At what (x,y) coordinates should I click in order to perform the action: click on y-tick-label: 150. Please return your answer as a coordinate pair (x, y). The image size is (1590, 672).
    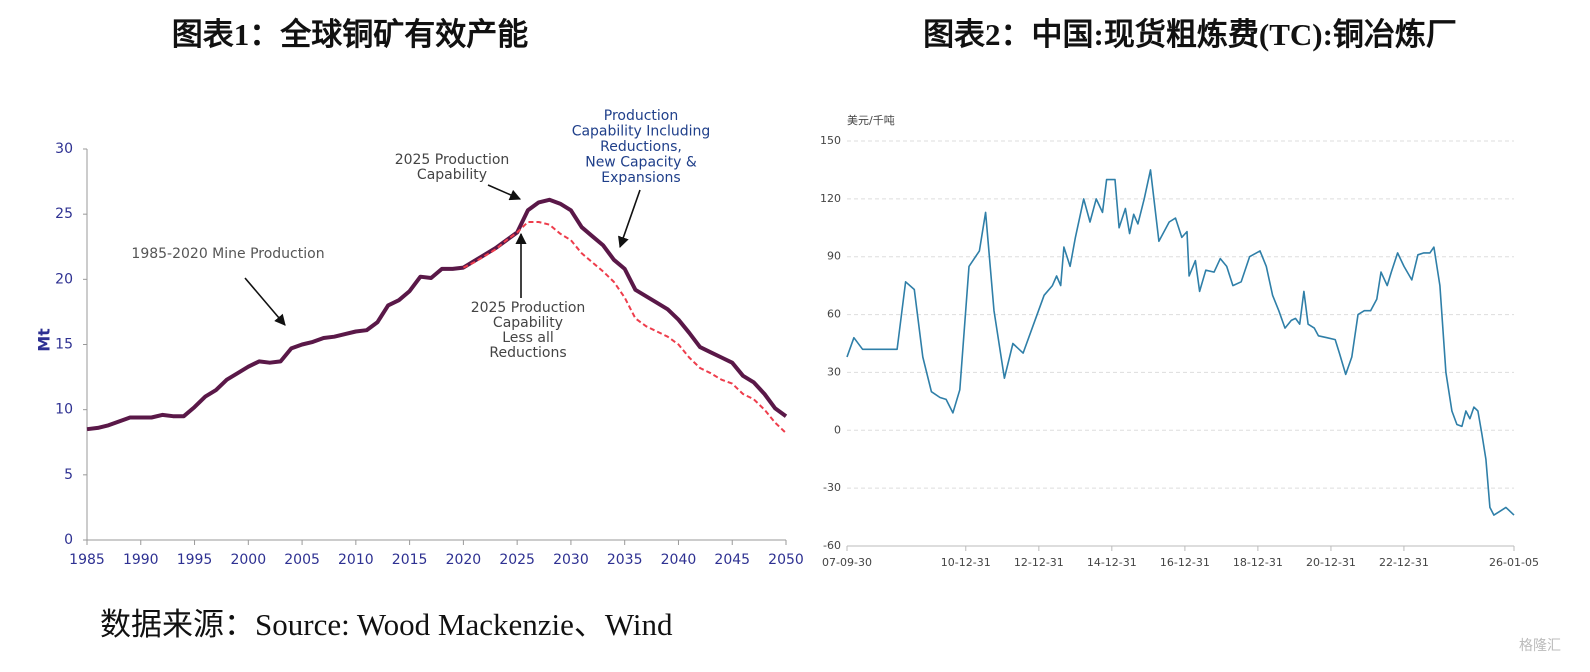
    Looking at the image, I should click on (830, 140).